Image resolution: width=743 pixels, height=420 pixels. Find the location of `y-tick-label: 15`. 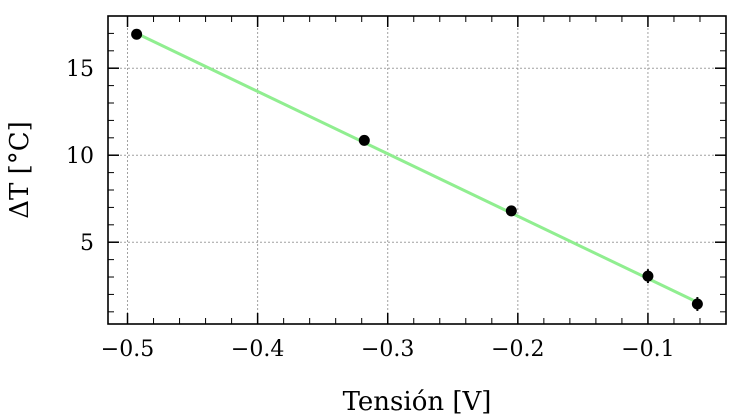

y-tick-label: 15 is located at coordinates (80, 69).